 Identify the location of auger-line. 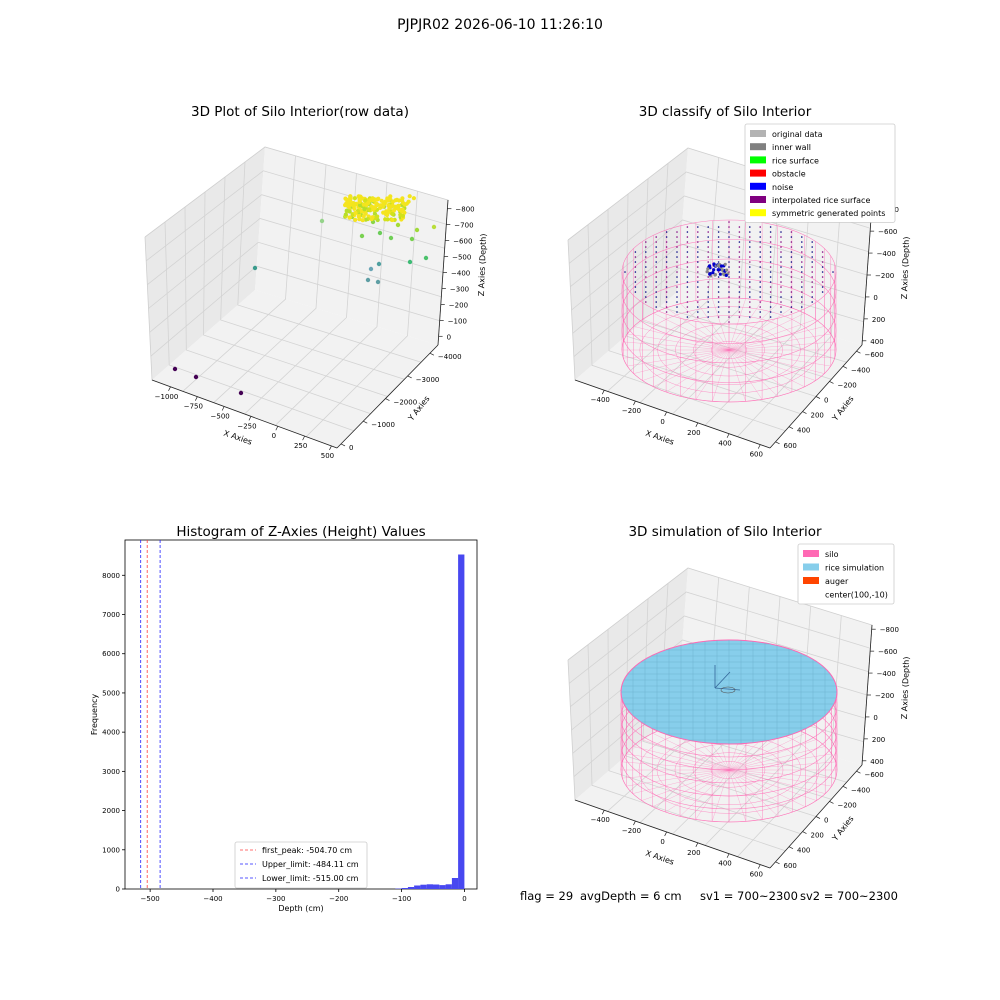
(727, 689).